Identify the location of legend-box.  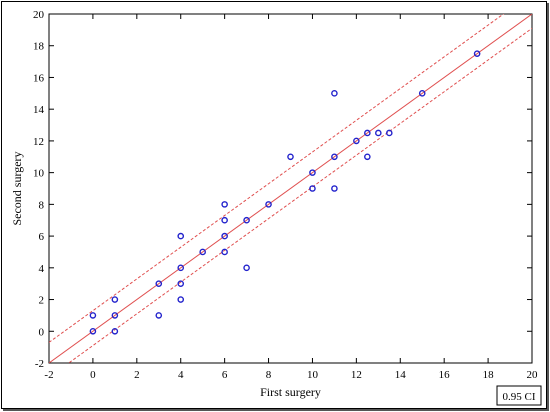
(519, 395).